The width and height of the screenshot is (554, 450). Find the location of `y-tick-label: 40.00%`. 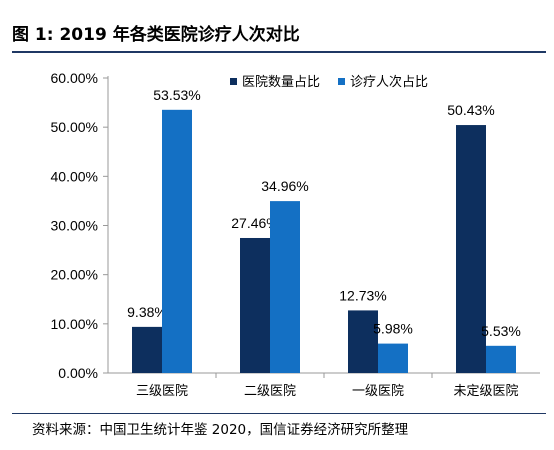

y-tick-label: 40.00% is located at coordinates (74, 176).